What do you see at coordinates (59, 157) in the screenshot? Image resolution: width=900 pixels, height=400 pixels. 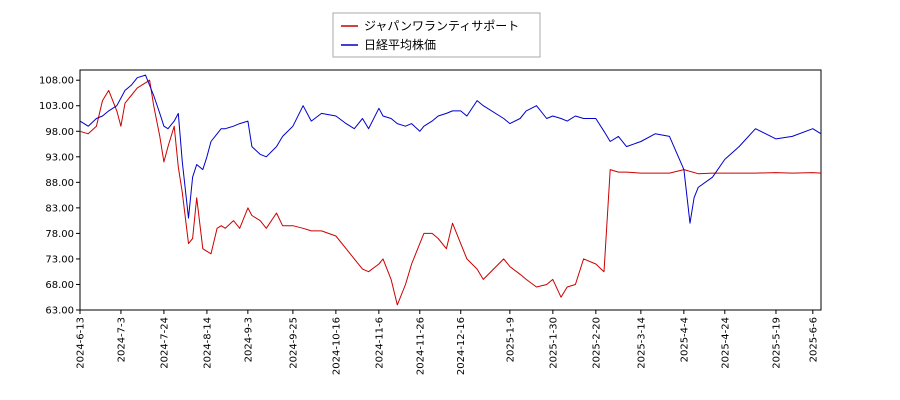 I see `y-tick-label: 93.00` at bounding box center [59, 157].